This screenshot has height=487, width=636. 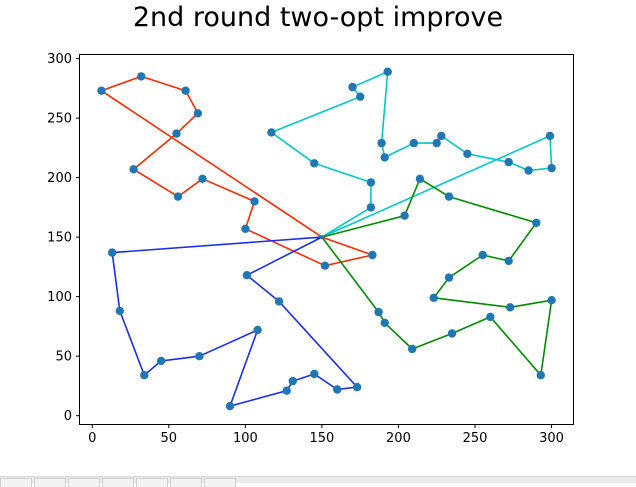 I want to click on y-tick-label: 0, so click(x=68, y=416).